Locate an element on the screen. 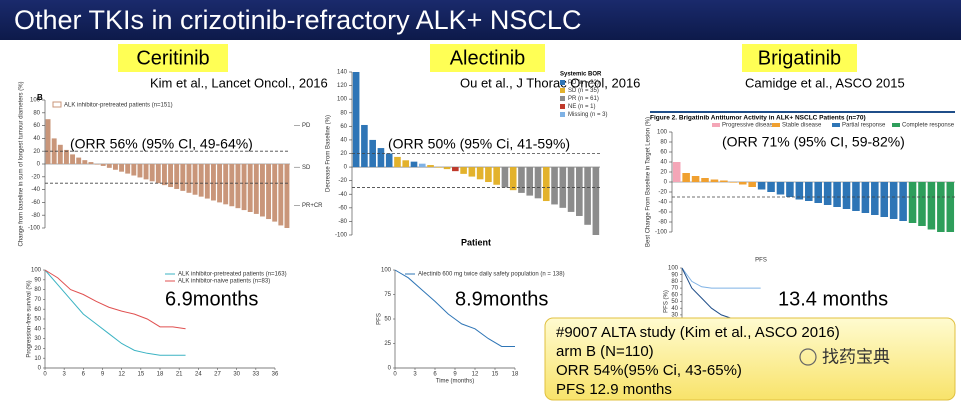 The height and width of the screenshot is (403, 961). header-band is located at coordinates (480, 20).